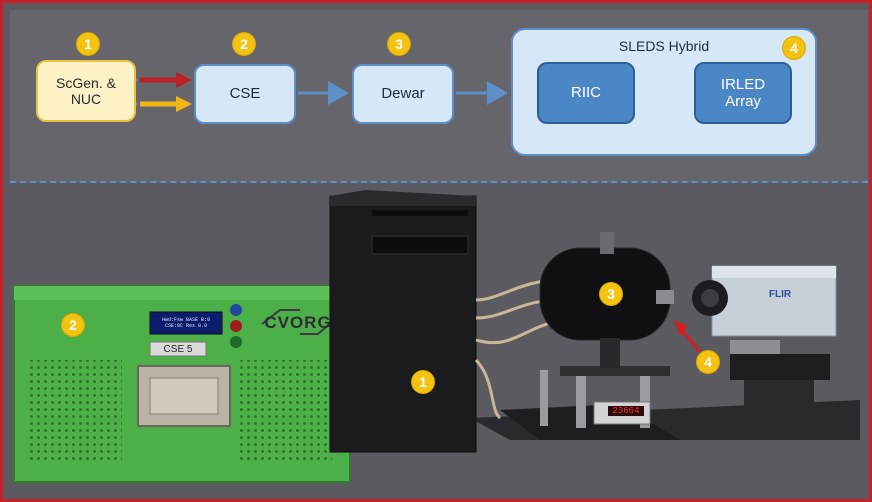 Image resolution: width=872 pixels, height=502 pixels. I want to click on lcd-text: Hwd:Fsw BASE B:0 CSE:0C Res 0.0, so click(186, 323).